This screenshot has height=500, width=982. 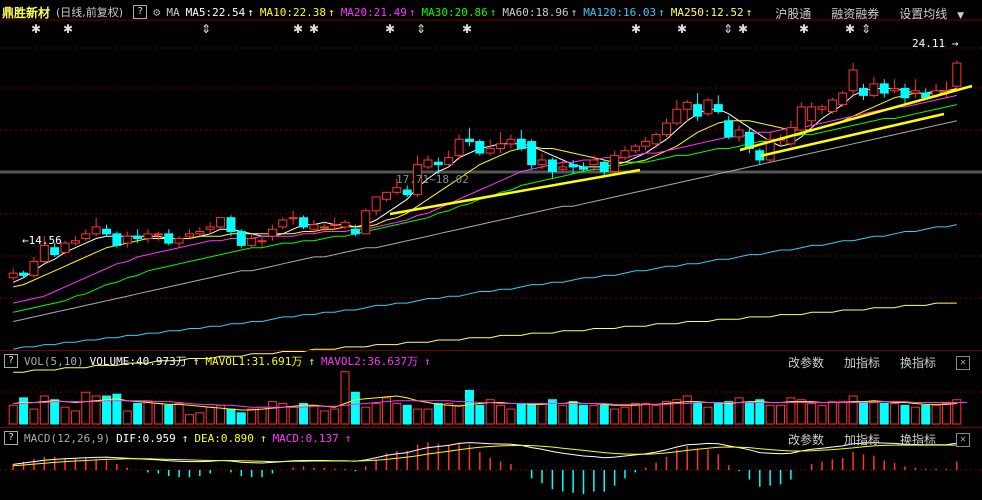 What do you see at coordinates (157, 12) in the screenshot?
I see `gear-icon: ⚙` at bounding box center [157, 12].